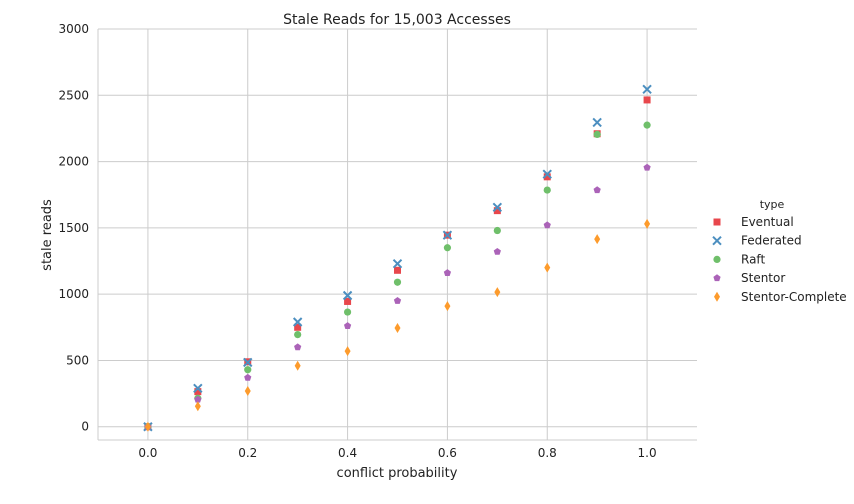  I want to click on y-axis-label: stale reads, so click(47, 235).